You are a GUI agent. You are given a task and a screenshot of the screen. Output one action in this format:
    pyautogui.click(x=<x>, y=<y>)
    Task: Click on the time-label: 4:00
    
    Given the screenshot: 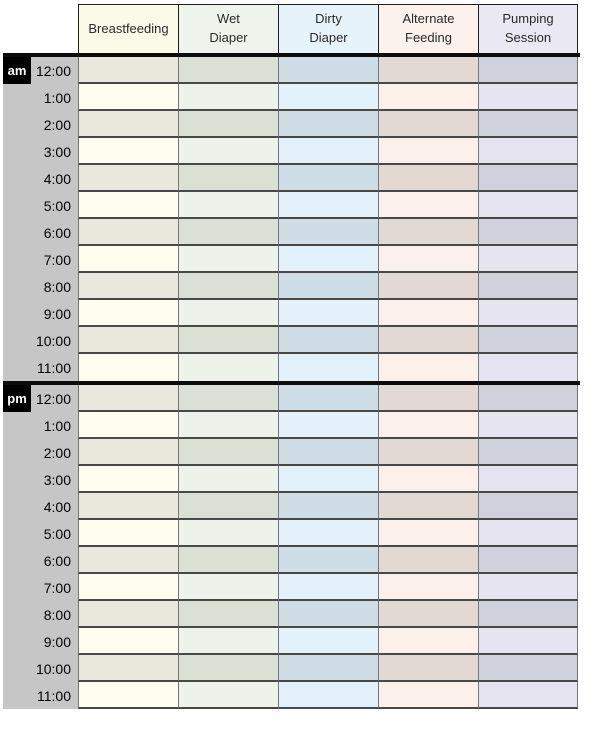 What is the action you would take?
    pyautogui.click(x=40, y=506)
    